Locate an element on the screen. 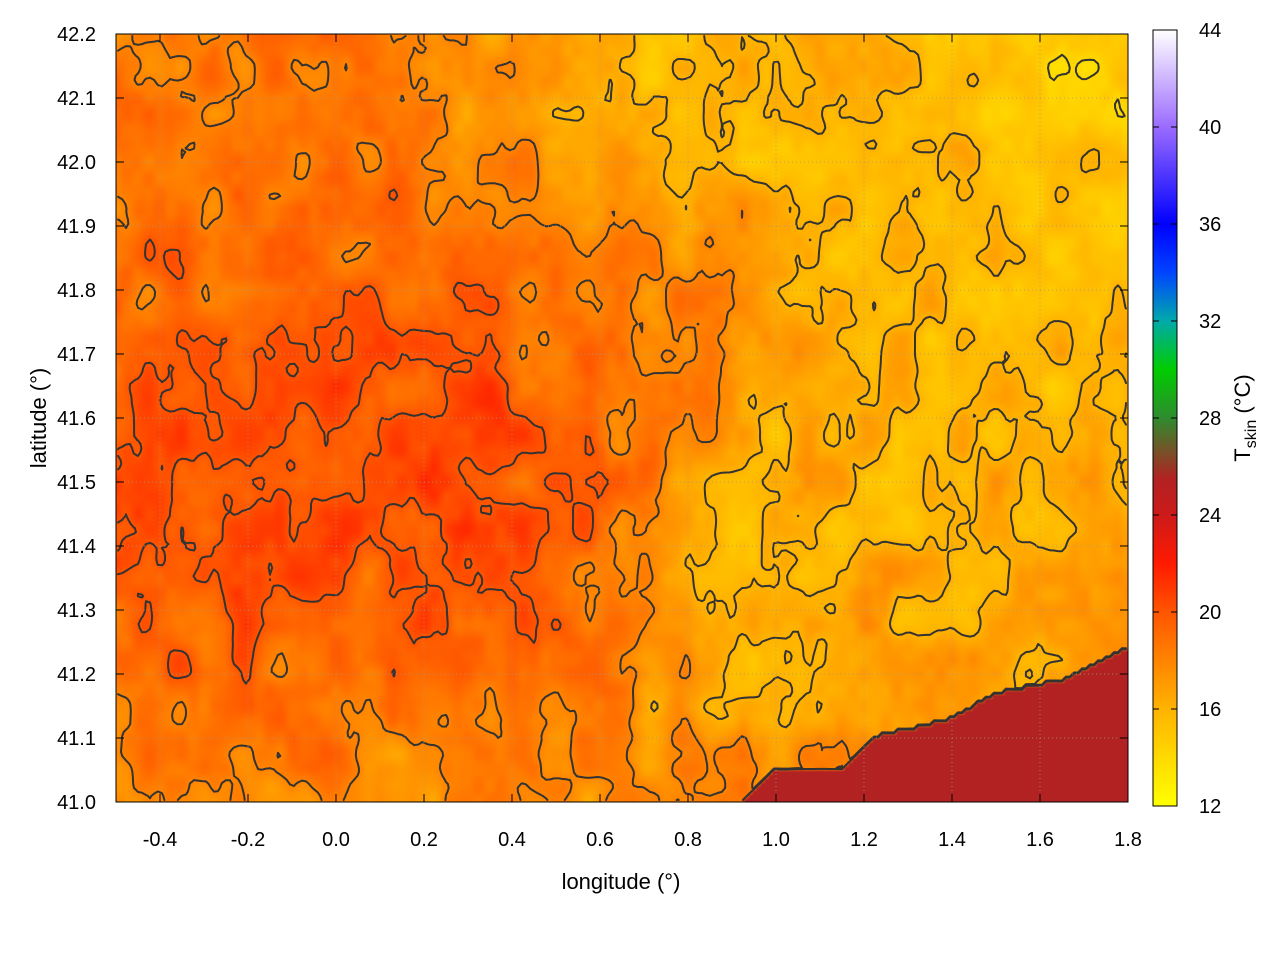  x-tick-label: 1.2 is located at coordinates (864, 840).